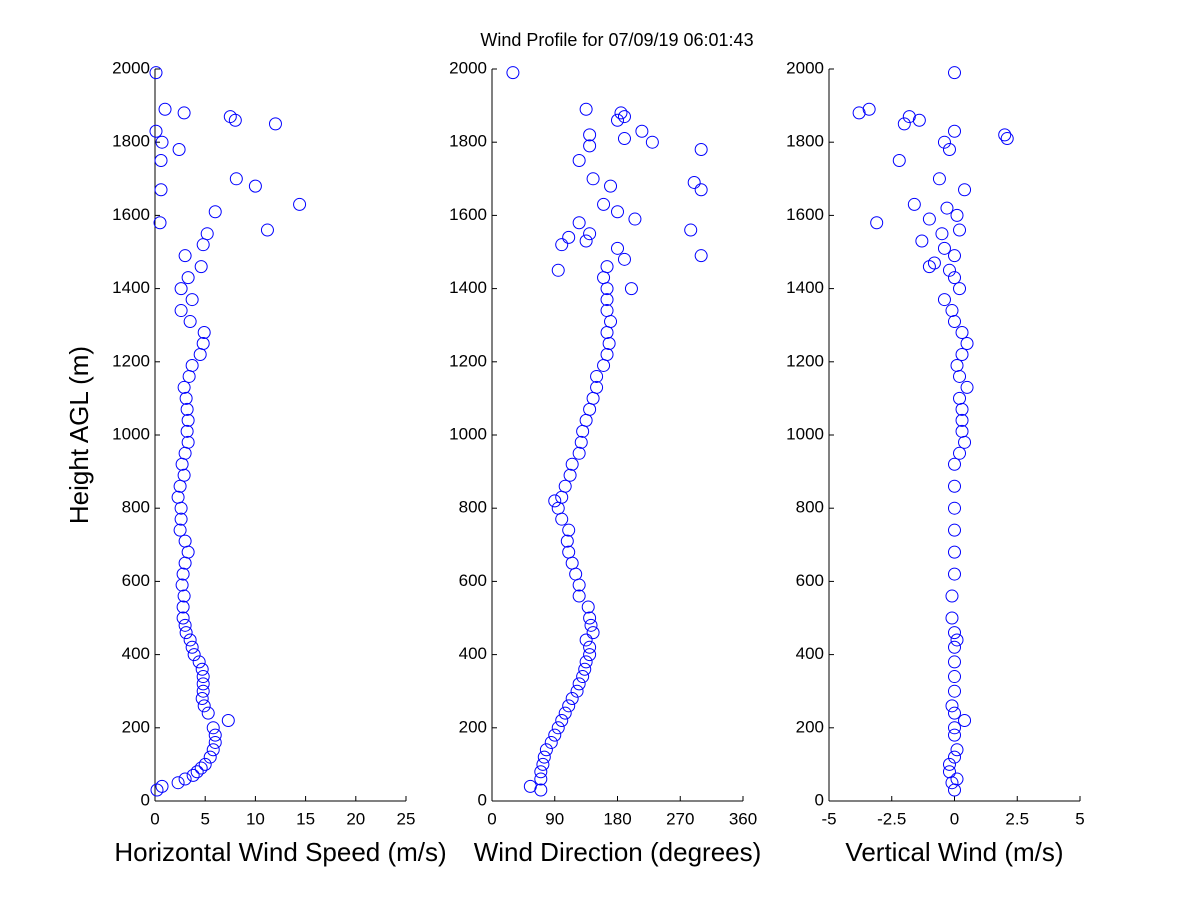  Describe the element at coordinates (805, 360) in the screenshot. I see `y-tick-label: 1200` at that location.